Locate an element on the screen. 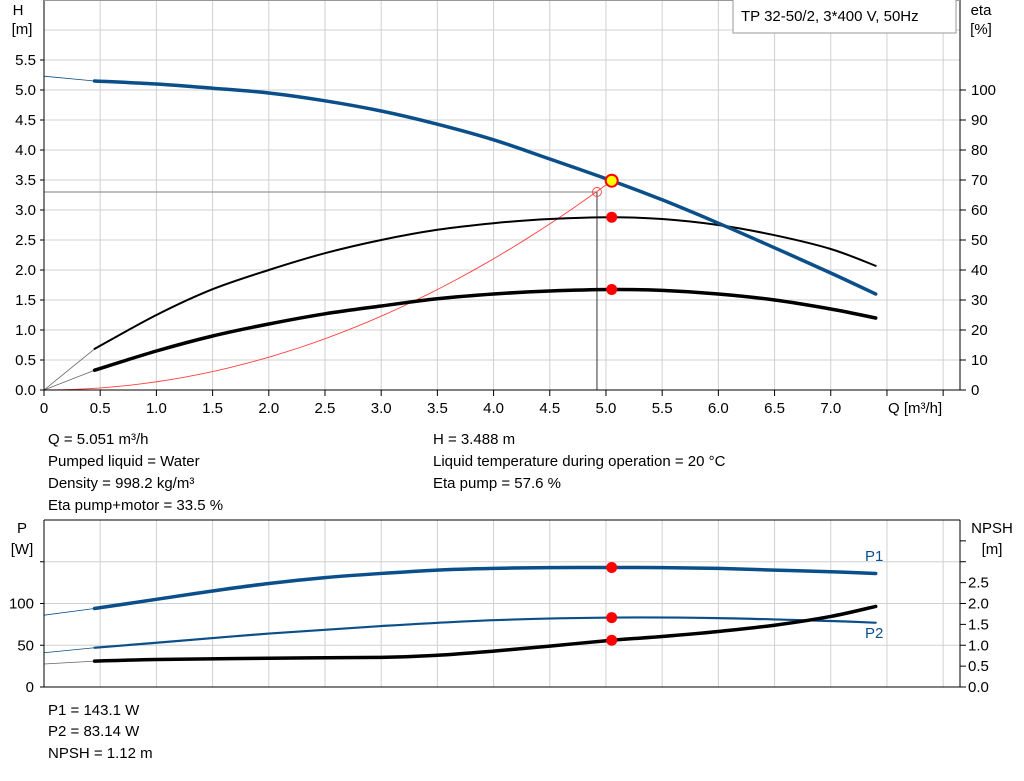 The width and height of the screenshot is (1024, 781). eta-tick-label: 70 is located at coordinates (979, 180).